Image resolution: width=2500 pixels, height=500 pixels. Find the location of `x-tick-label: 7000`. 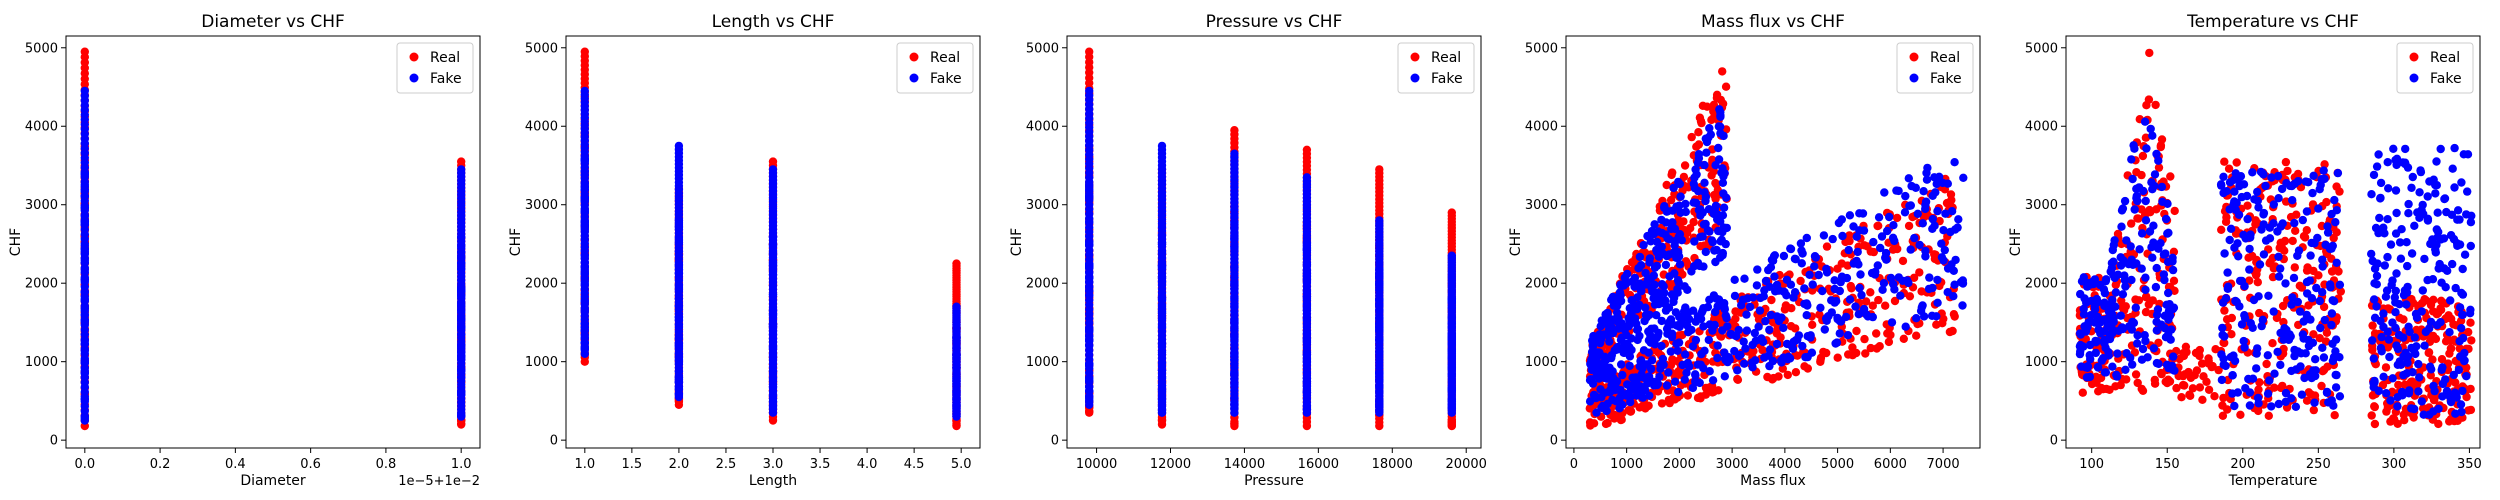

x-tick-label: 7000 is located at coordinates (1943, 464).